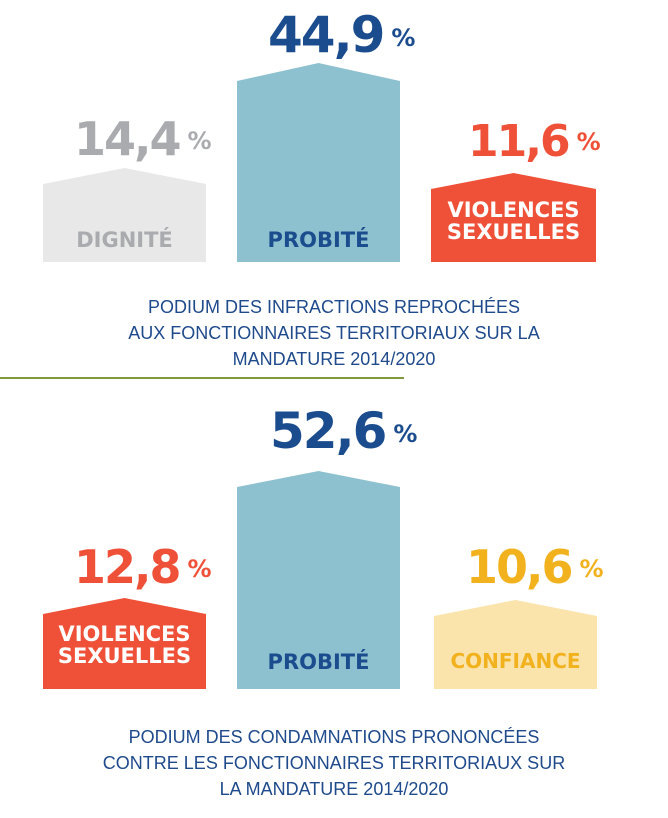 This screenshot has width=668, height=818. What do you see at coordinates (591, 569) in the screenshot?
I see `confiance-value-unit: %` at bounding box center [591, 569].